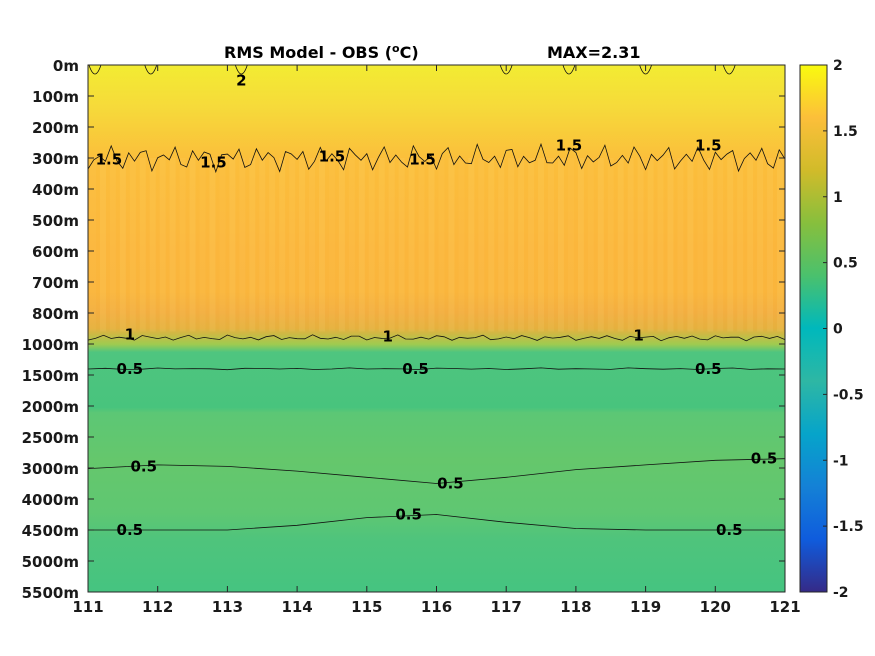 Image resolution: width=875 pixels, height=656 pixels. I want to click on contour-label: 2, so click(241, 81).